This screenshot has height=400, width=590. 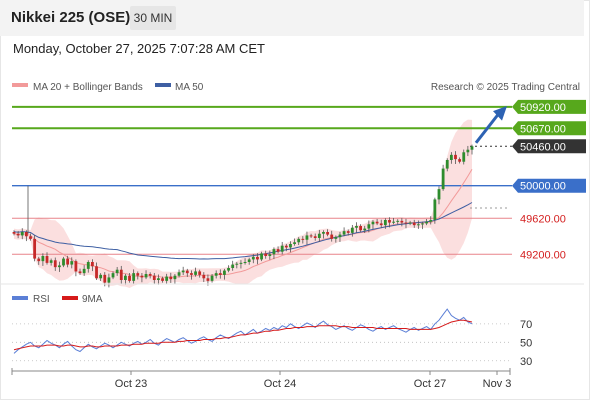 What do you see at coordinates (526, 325) in the screenshot?
I see `rsi-tick-label: 70` at bounding box center [526, 325].